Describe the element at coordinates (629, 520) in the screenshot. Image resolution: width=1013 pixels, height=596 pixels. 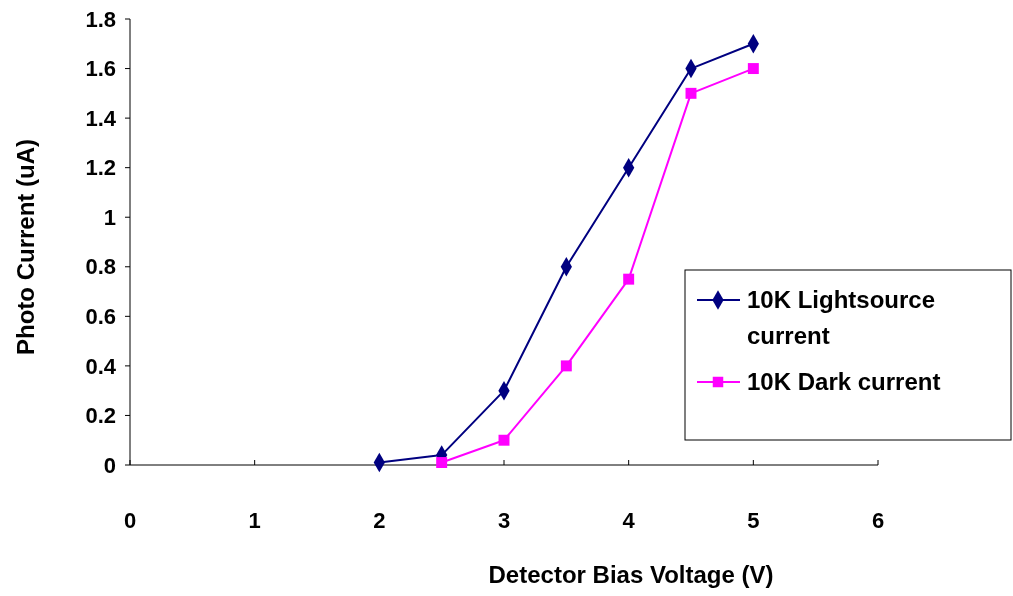
I see `x-tick-label: 4` at that location.